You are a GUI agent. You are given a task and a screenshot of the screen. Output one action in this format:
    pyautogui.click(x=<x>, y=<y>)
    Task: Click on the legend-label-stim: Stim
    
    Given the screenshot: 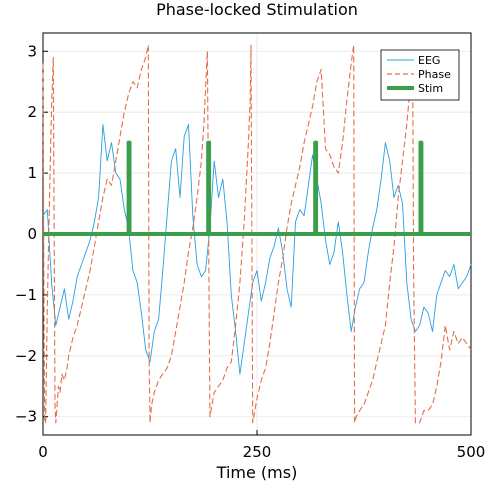 What is the action you would take?
    pyautogui.click(x=430, y=88)
    